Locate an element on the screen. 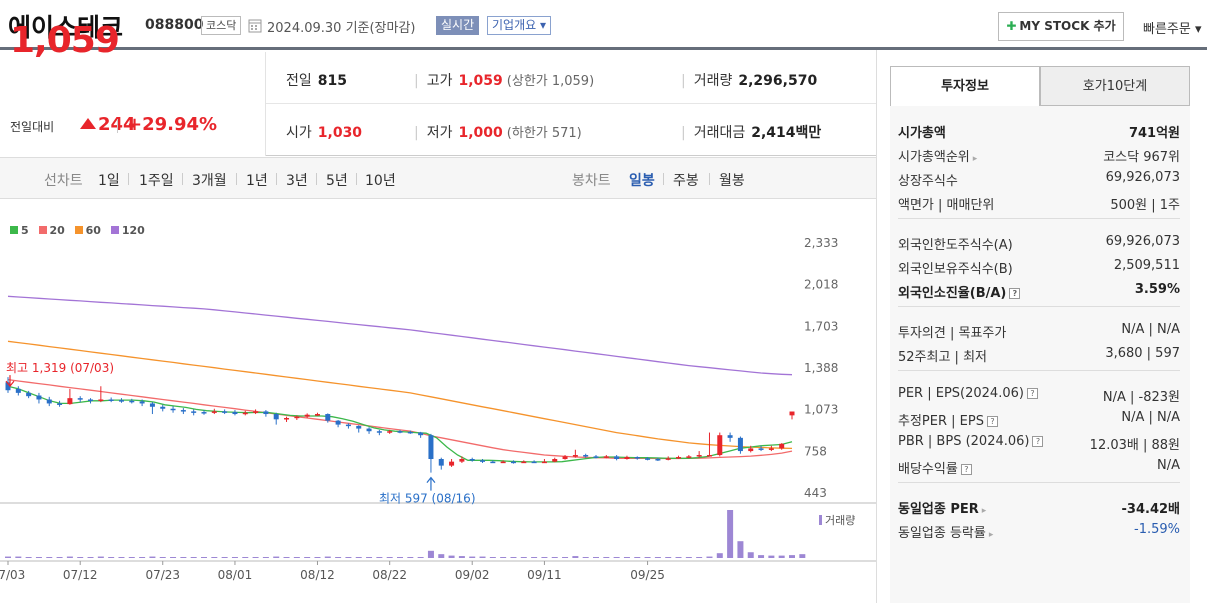  stock-name: 에이스테크 is located at coordinates (66, 27).